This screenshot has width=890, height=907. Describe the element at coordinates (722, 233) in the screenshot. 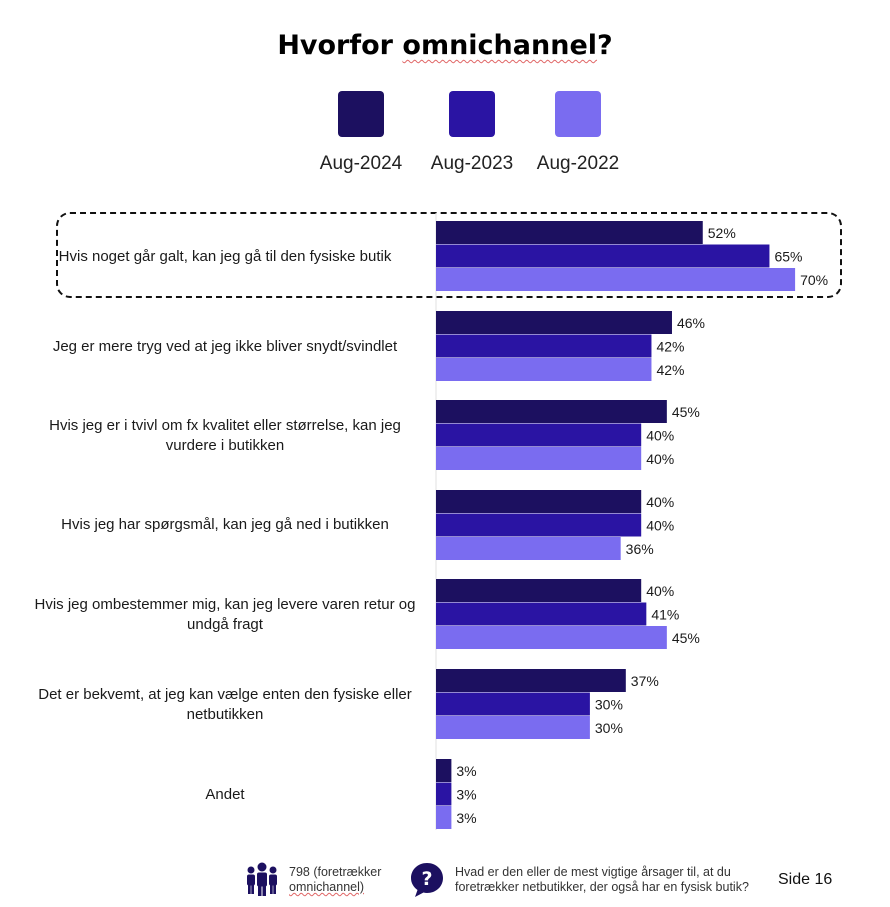

I see `data-label: 52%` at that location.